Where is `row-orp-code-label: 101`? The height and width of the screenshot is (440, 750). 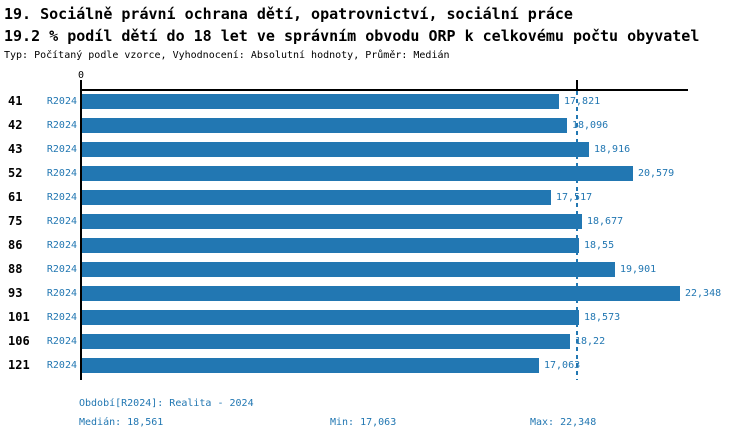 row-orp-code-label: 101 is located at coordinates (19, 317).